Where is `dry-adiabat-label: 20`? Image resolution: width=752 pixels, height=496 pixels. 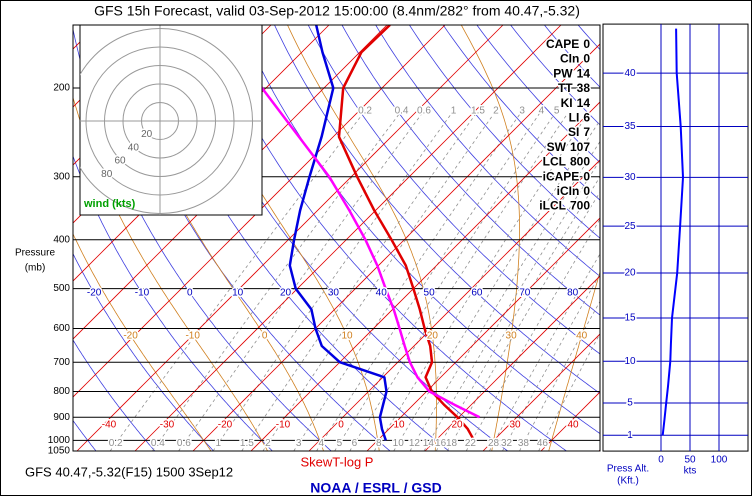
dry-adiabat-label: 20 is located at coordinates (286, 293).